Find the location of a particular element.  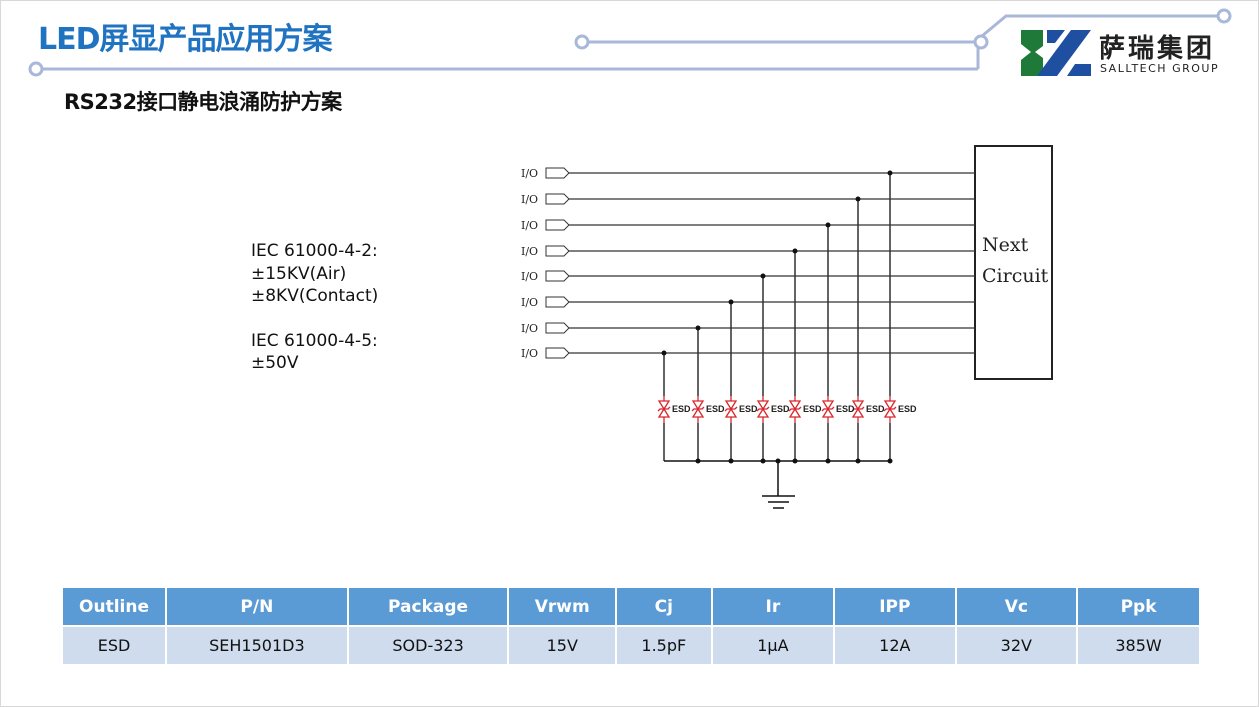

table-cell: 1.5pF is located at coordinates (664, 645).